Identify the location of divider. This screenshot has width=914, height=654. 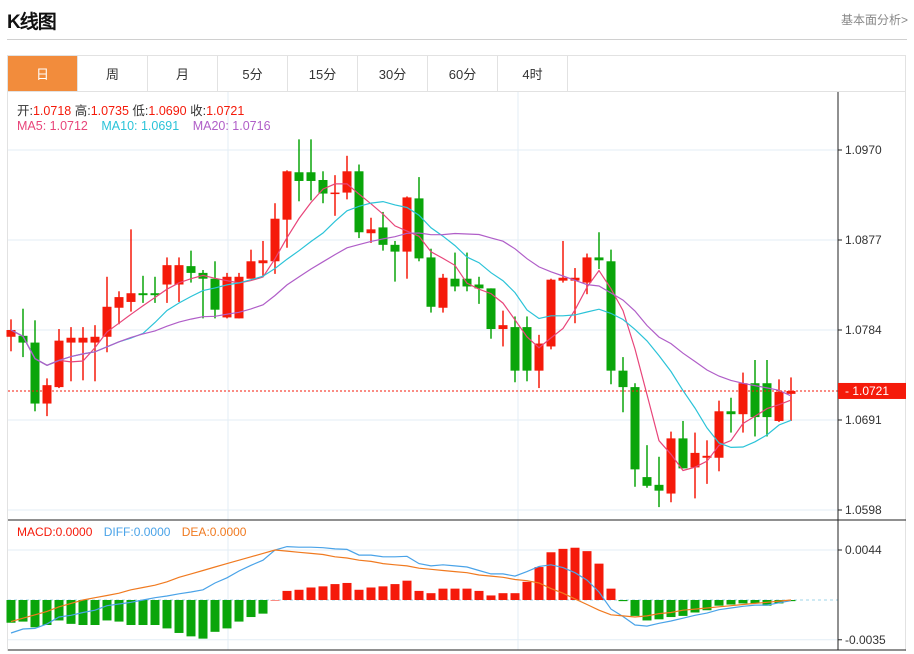
(457, 39).